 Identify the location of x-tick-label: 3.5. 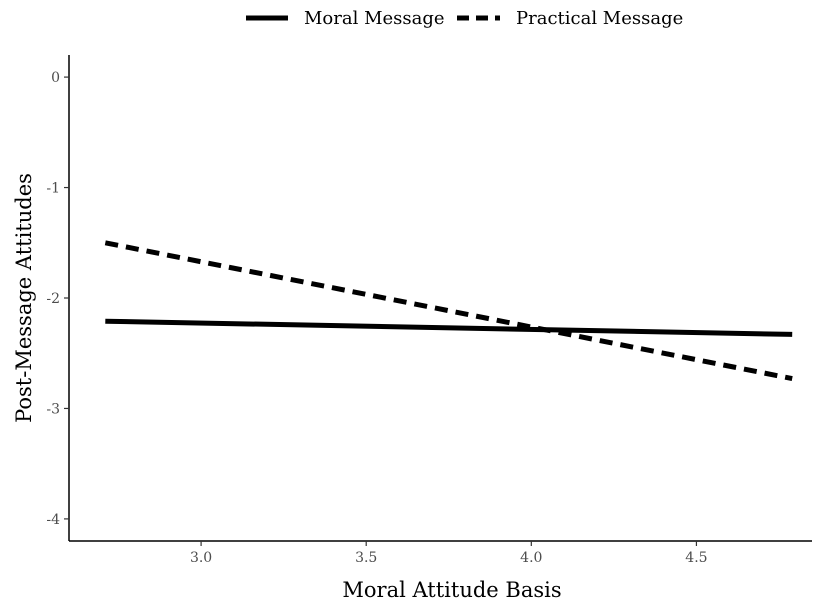
(366, 558).